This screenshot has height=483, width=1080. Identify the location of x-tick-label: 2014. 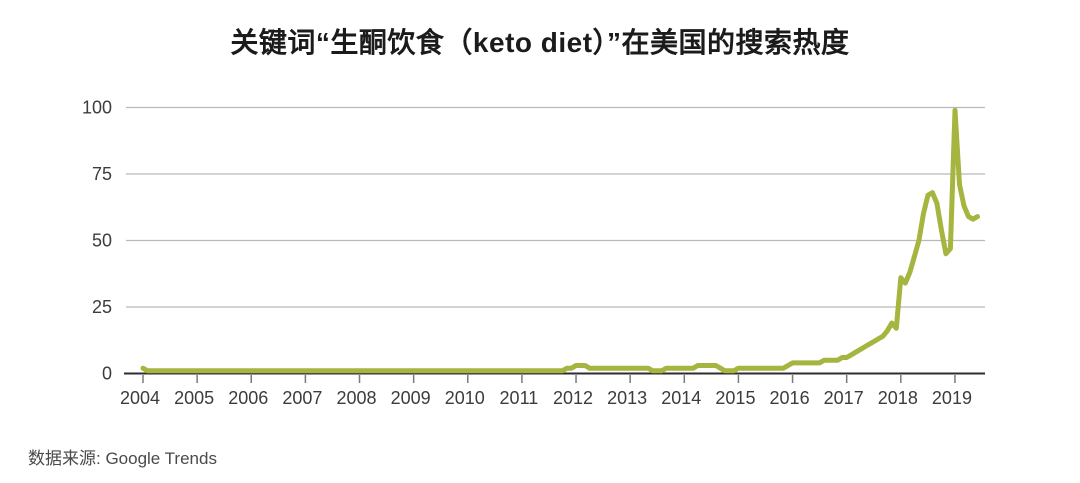
(681, 398).